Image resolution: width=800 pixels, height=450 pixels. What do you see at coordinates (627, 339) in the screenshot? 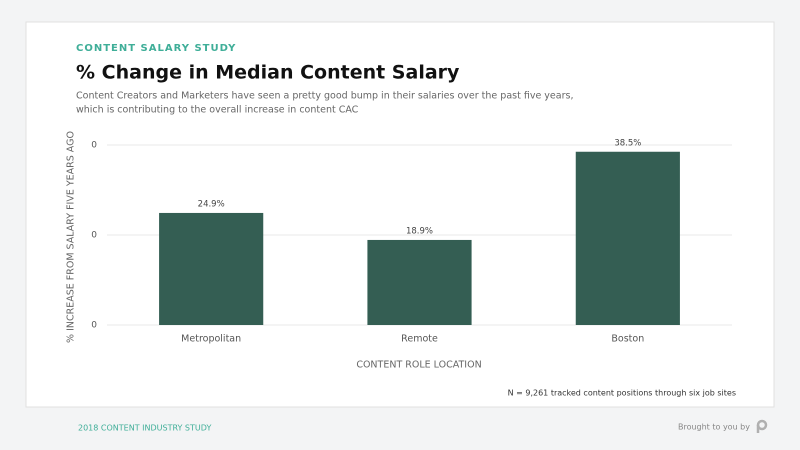
I see `x-tick-label: Boston` at bounding box center [627, 339].